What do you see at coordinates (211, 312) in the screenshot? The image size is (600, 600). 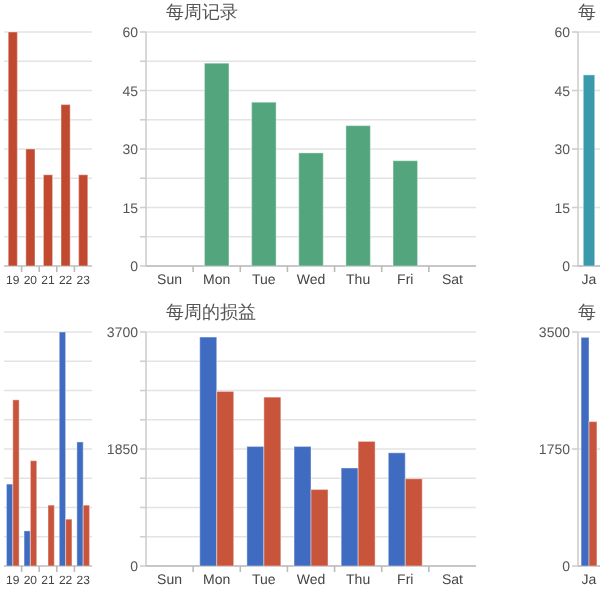 I see `chart-title: 每周的损益` at bounding box center [211, 312].